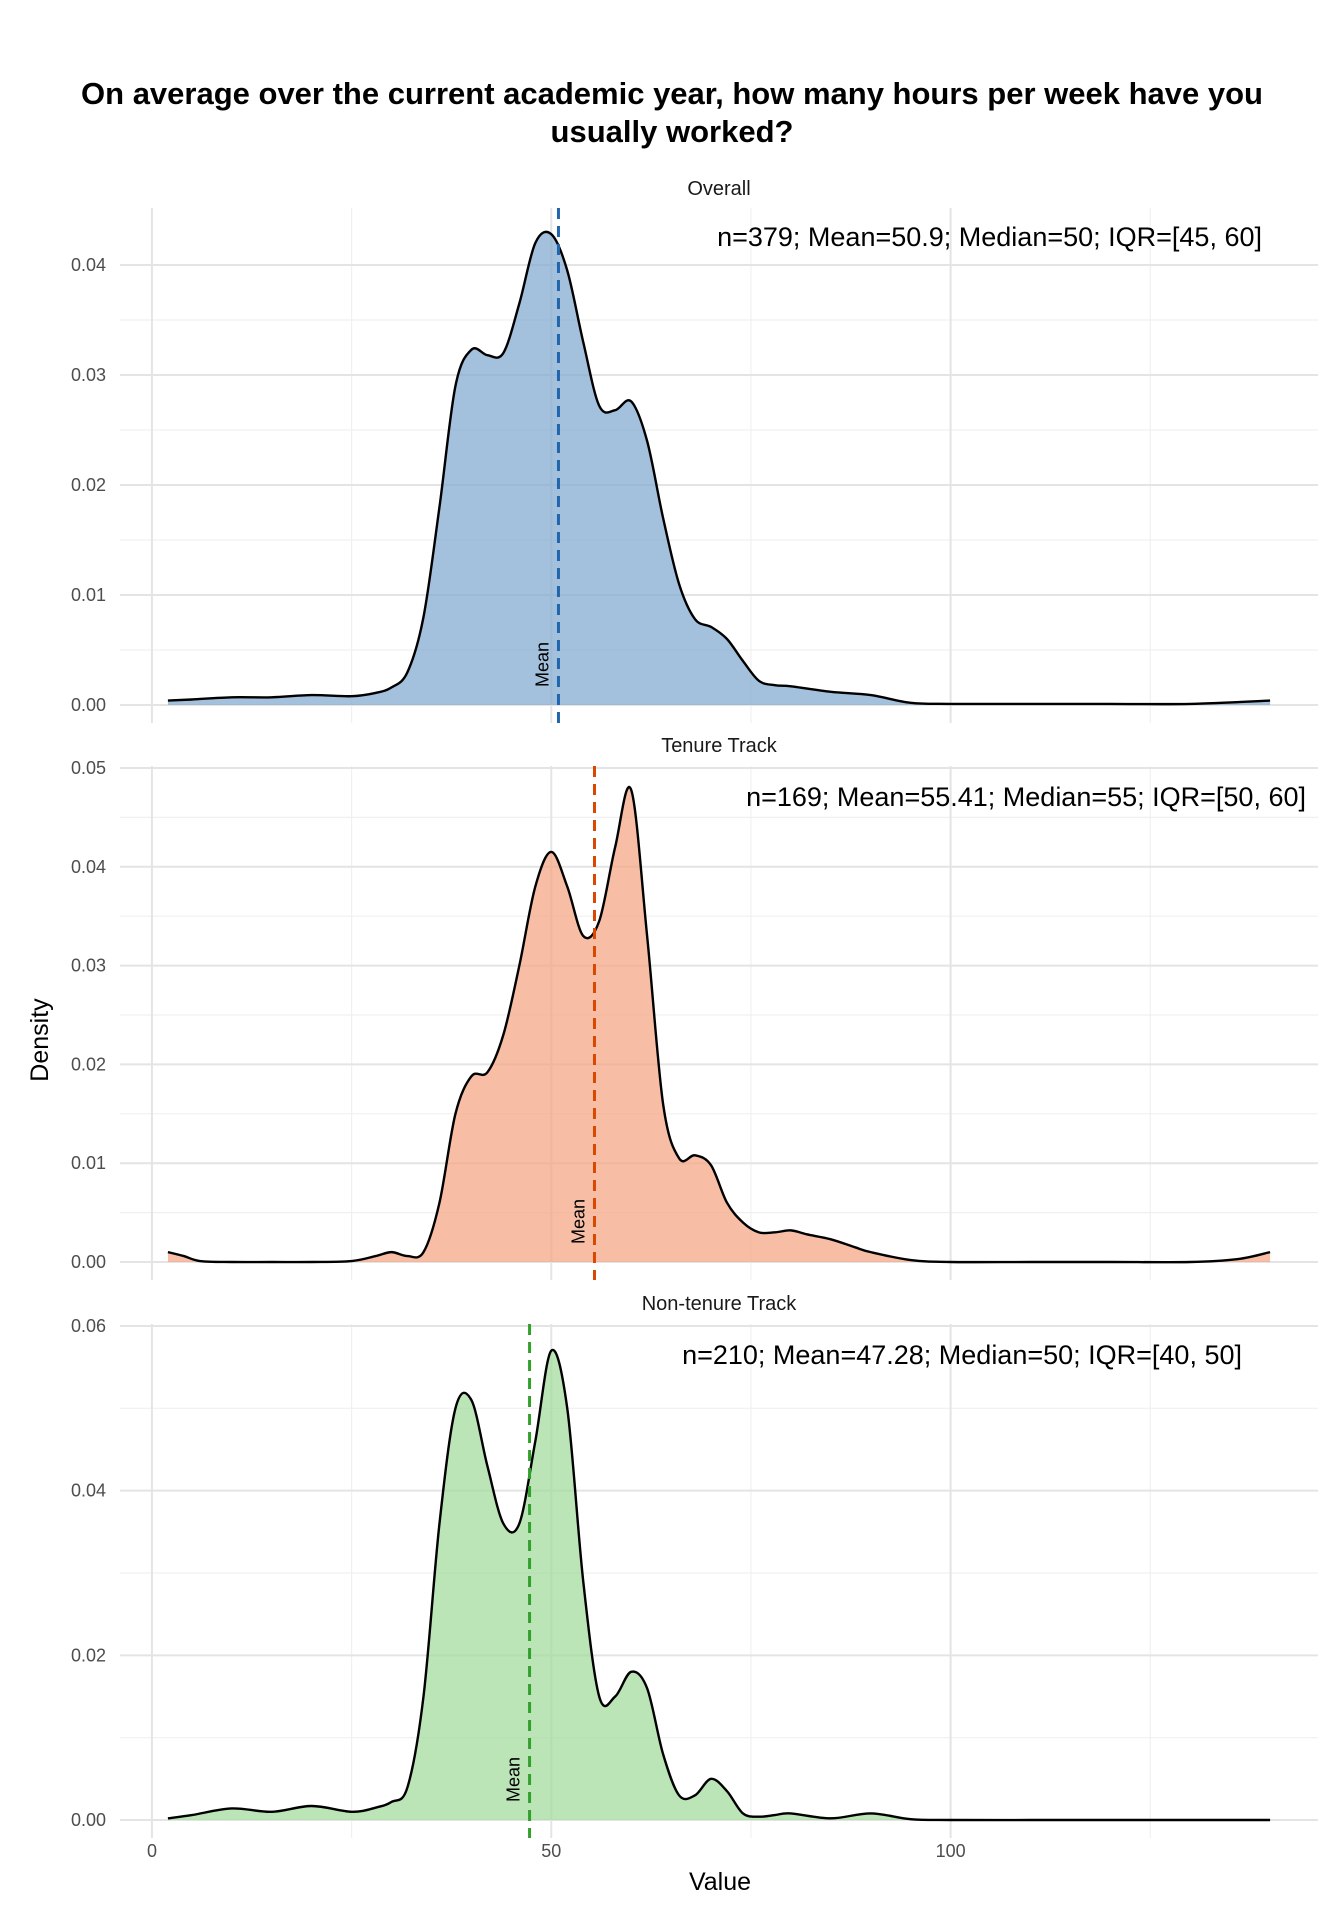 This screenshot has height=1920, width=1344. Describe the element at coordinates (719, 746) in the screenshot. I see `facet-label: Tenure Track` at that location.